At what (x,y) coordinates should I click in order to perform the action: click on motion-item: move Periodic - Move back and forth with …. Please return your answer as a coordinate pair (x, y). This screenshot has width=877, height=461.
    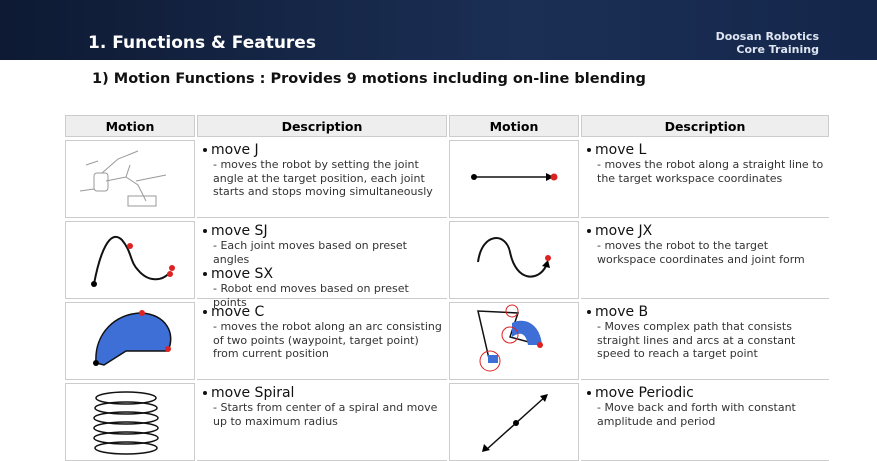
    Looking at the image, I should click on (706, 406).